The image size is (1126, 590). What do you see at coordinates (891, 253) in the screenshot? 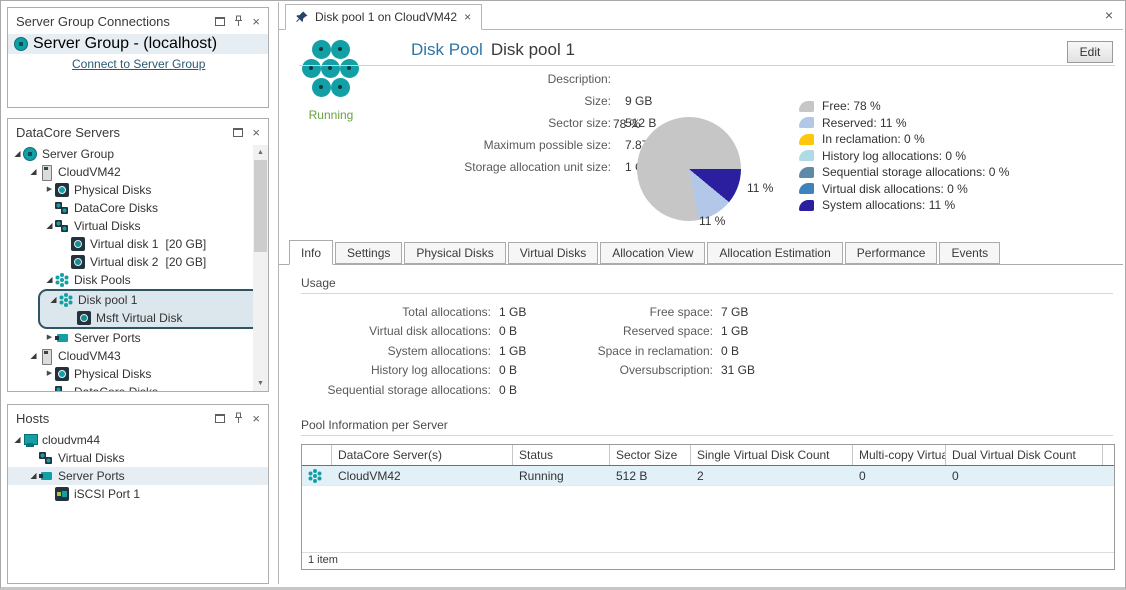
I see `tab-performance: Performance` at bounding box center [891, 253].